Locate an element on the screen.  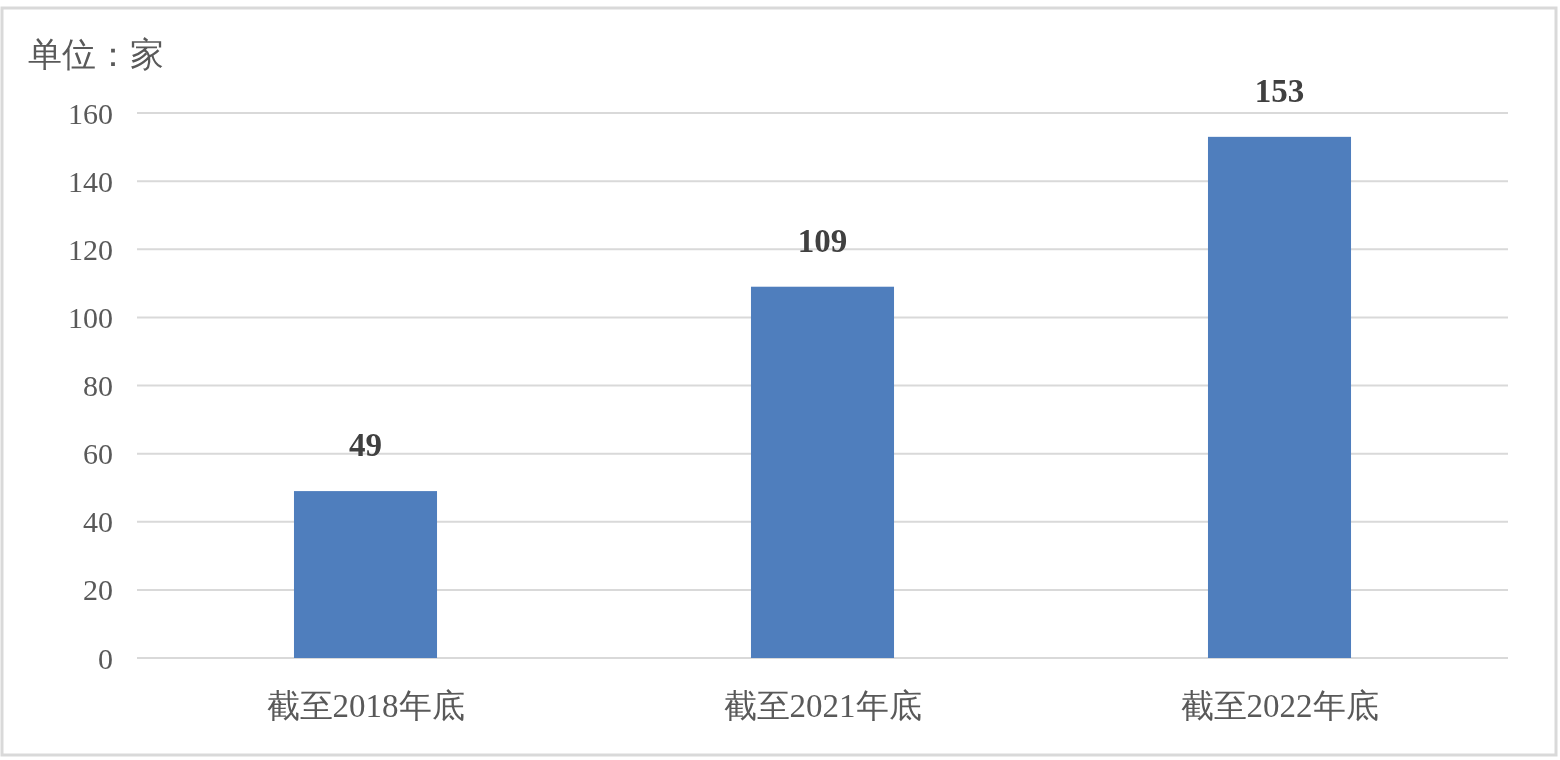
y-tick-label: 100 is located at coordinates (90, 317).